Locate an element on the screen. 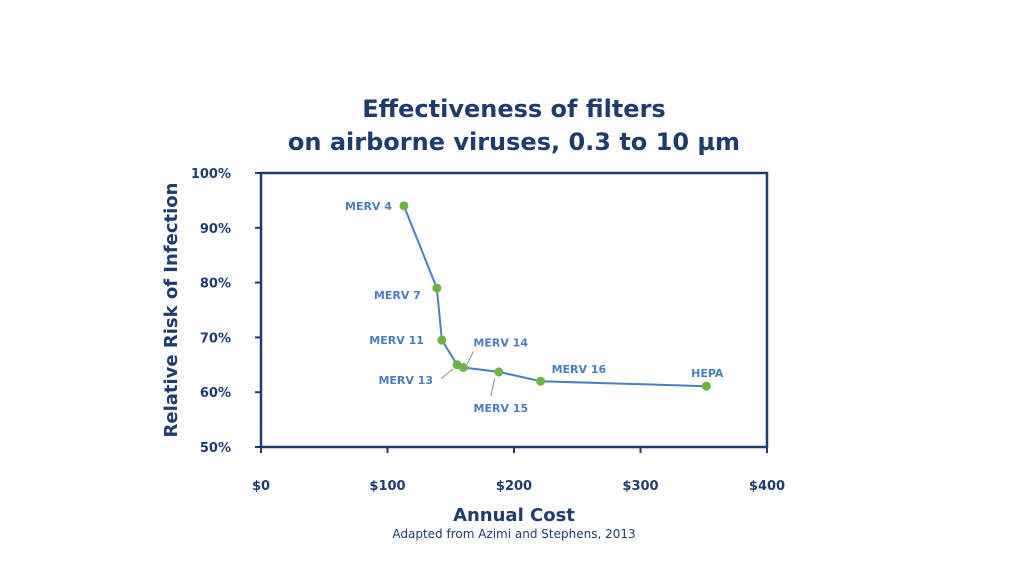  y-tick-label: 100% is located at coordinates (211, 174).